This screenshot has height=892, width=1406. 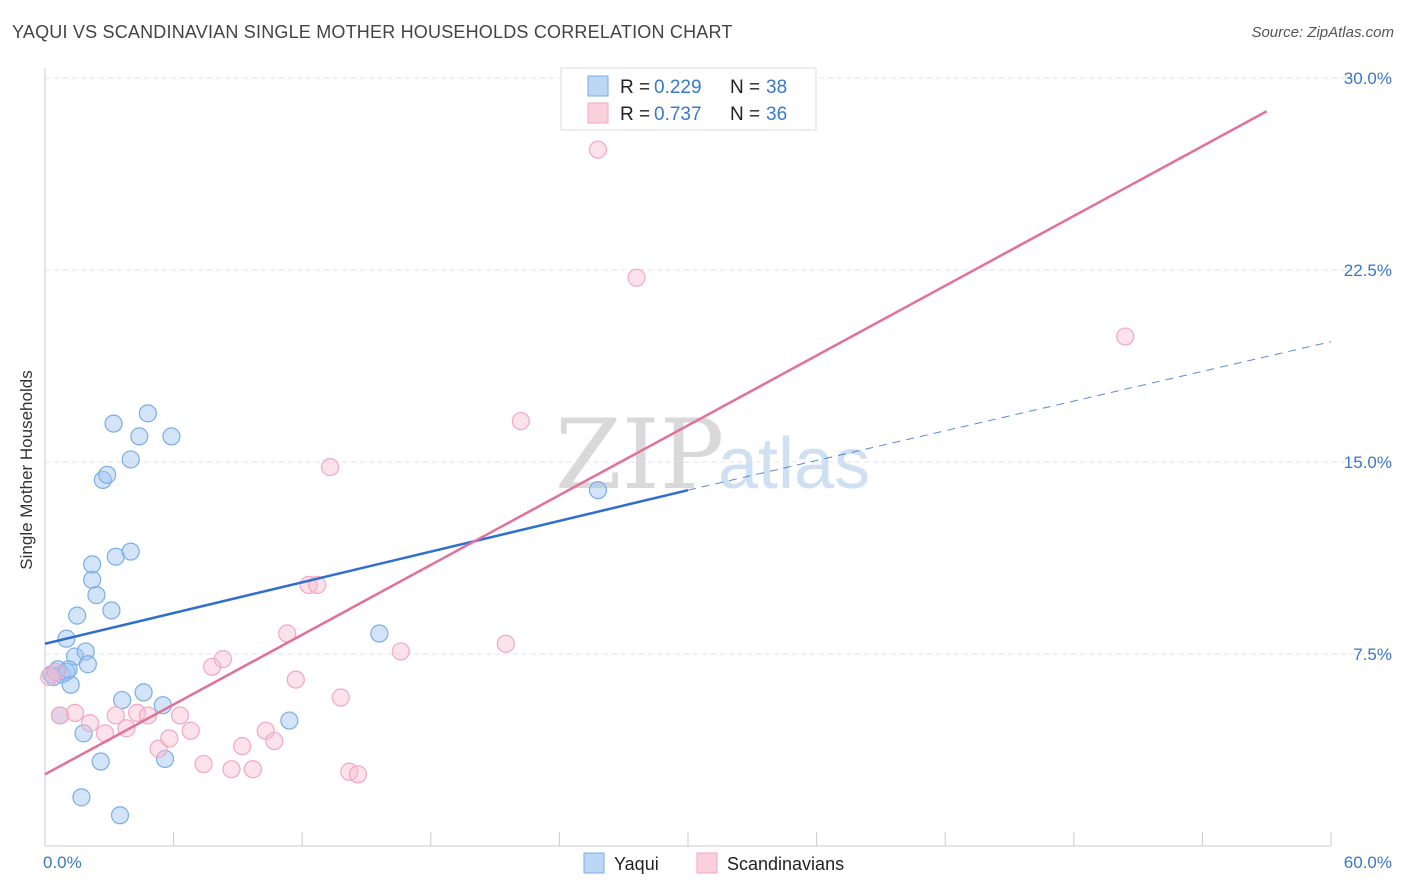 What do you see at coordinates (1368, 366) in the screenshot?
I see `y-tick-labels: 7.5% 15.0% 22.5% 30.0%` at bounding box center [1368, 366].